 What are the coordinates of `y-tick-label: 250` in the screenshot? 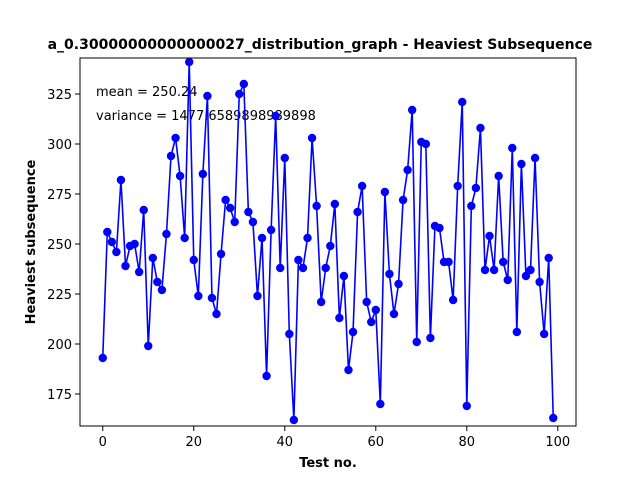 It's located at (59, 245).